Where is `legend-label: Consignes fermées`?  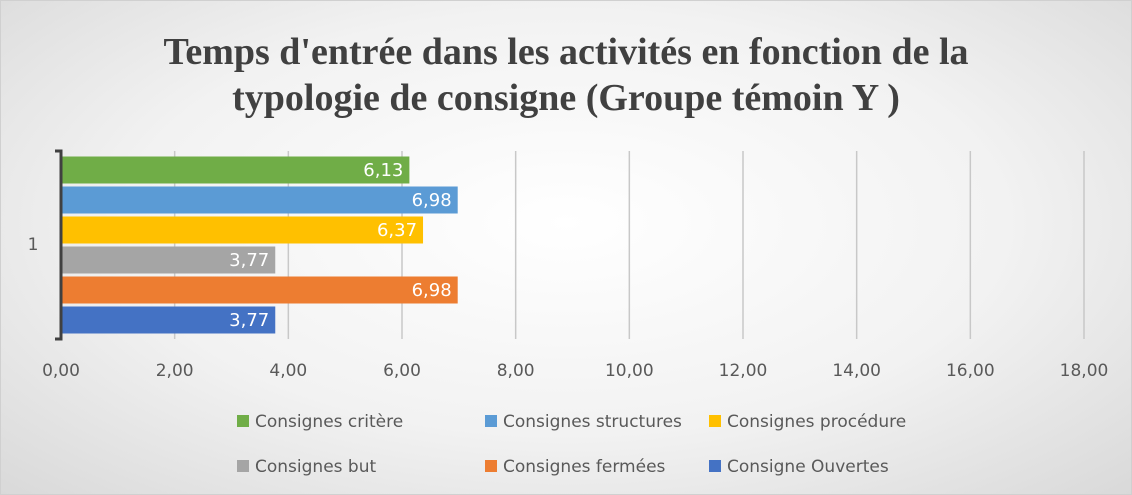
legend-label: Consignes fermées is located at coordinates (584, 467).